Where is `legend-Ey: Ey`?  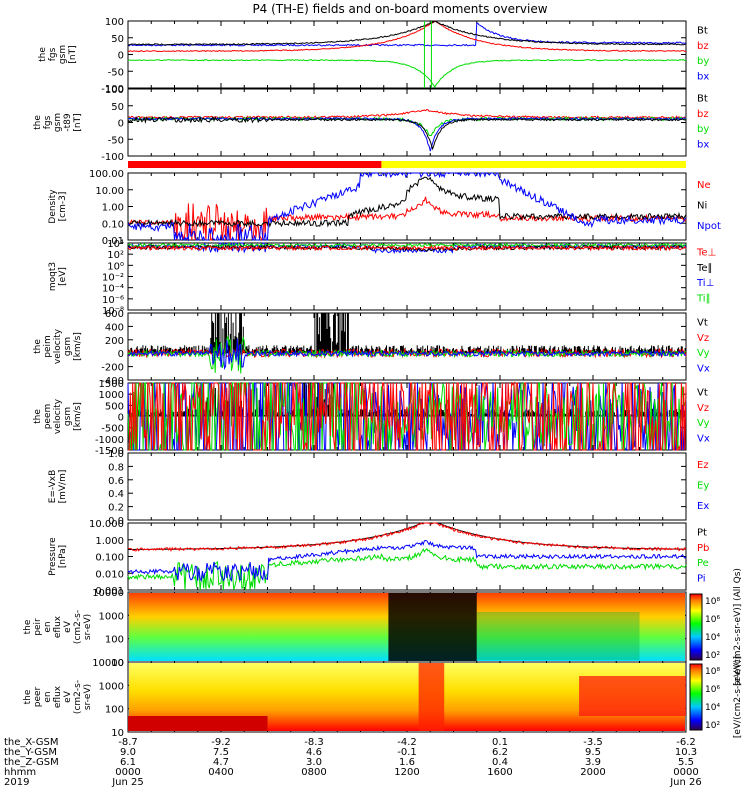 legend-Ey: Ey is located at coordinates (703, 486).